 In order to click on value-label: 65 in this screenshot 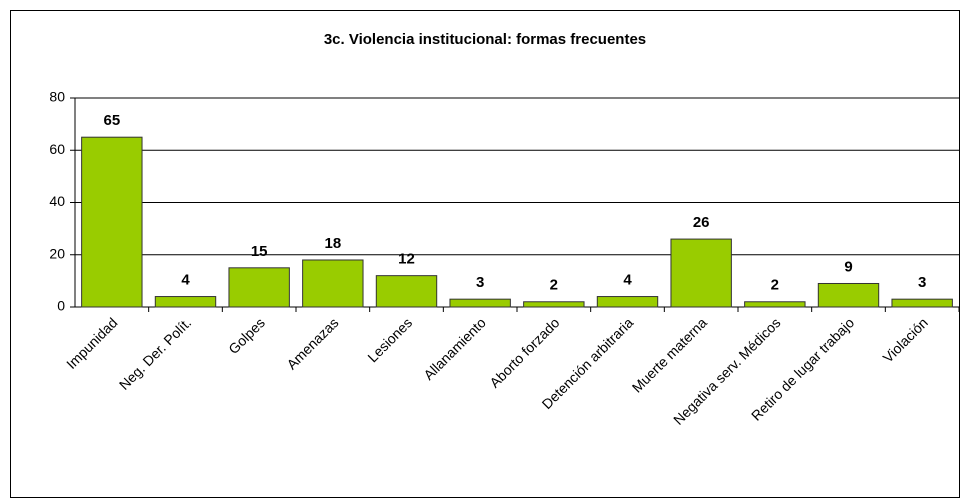, I will do `click(111, 120)`.